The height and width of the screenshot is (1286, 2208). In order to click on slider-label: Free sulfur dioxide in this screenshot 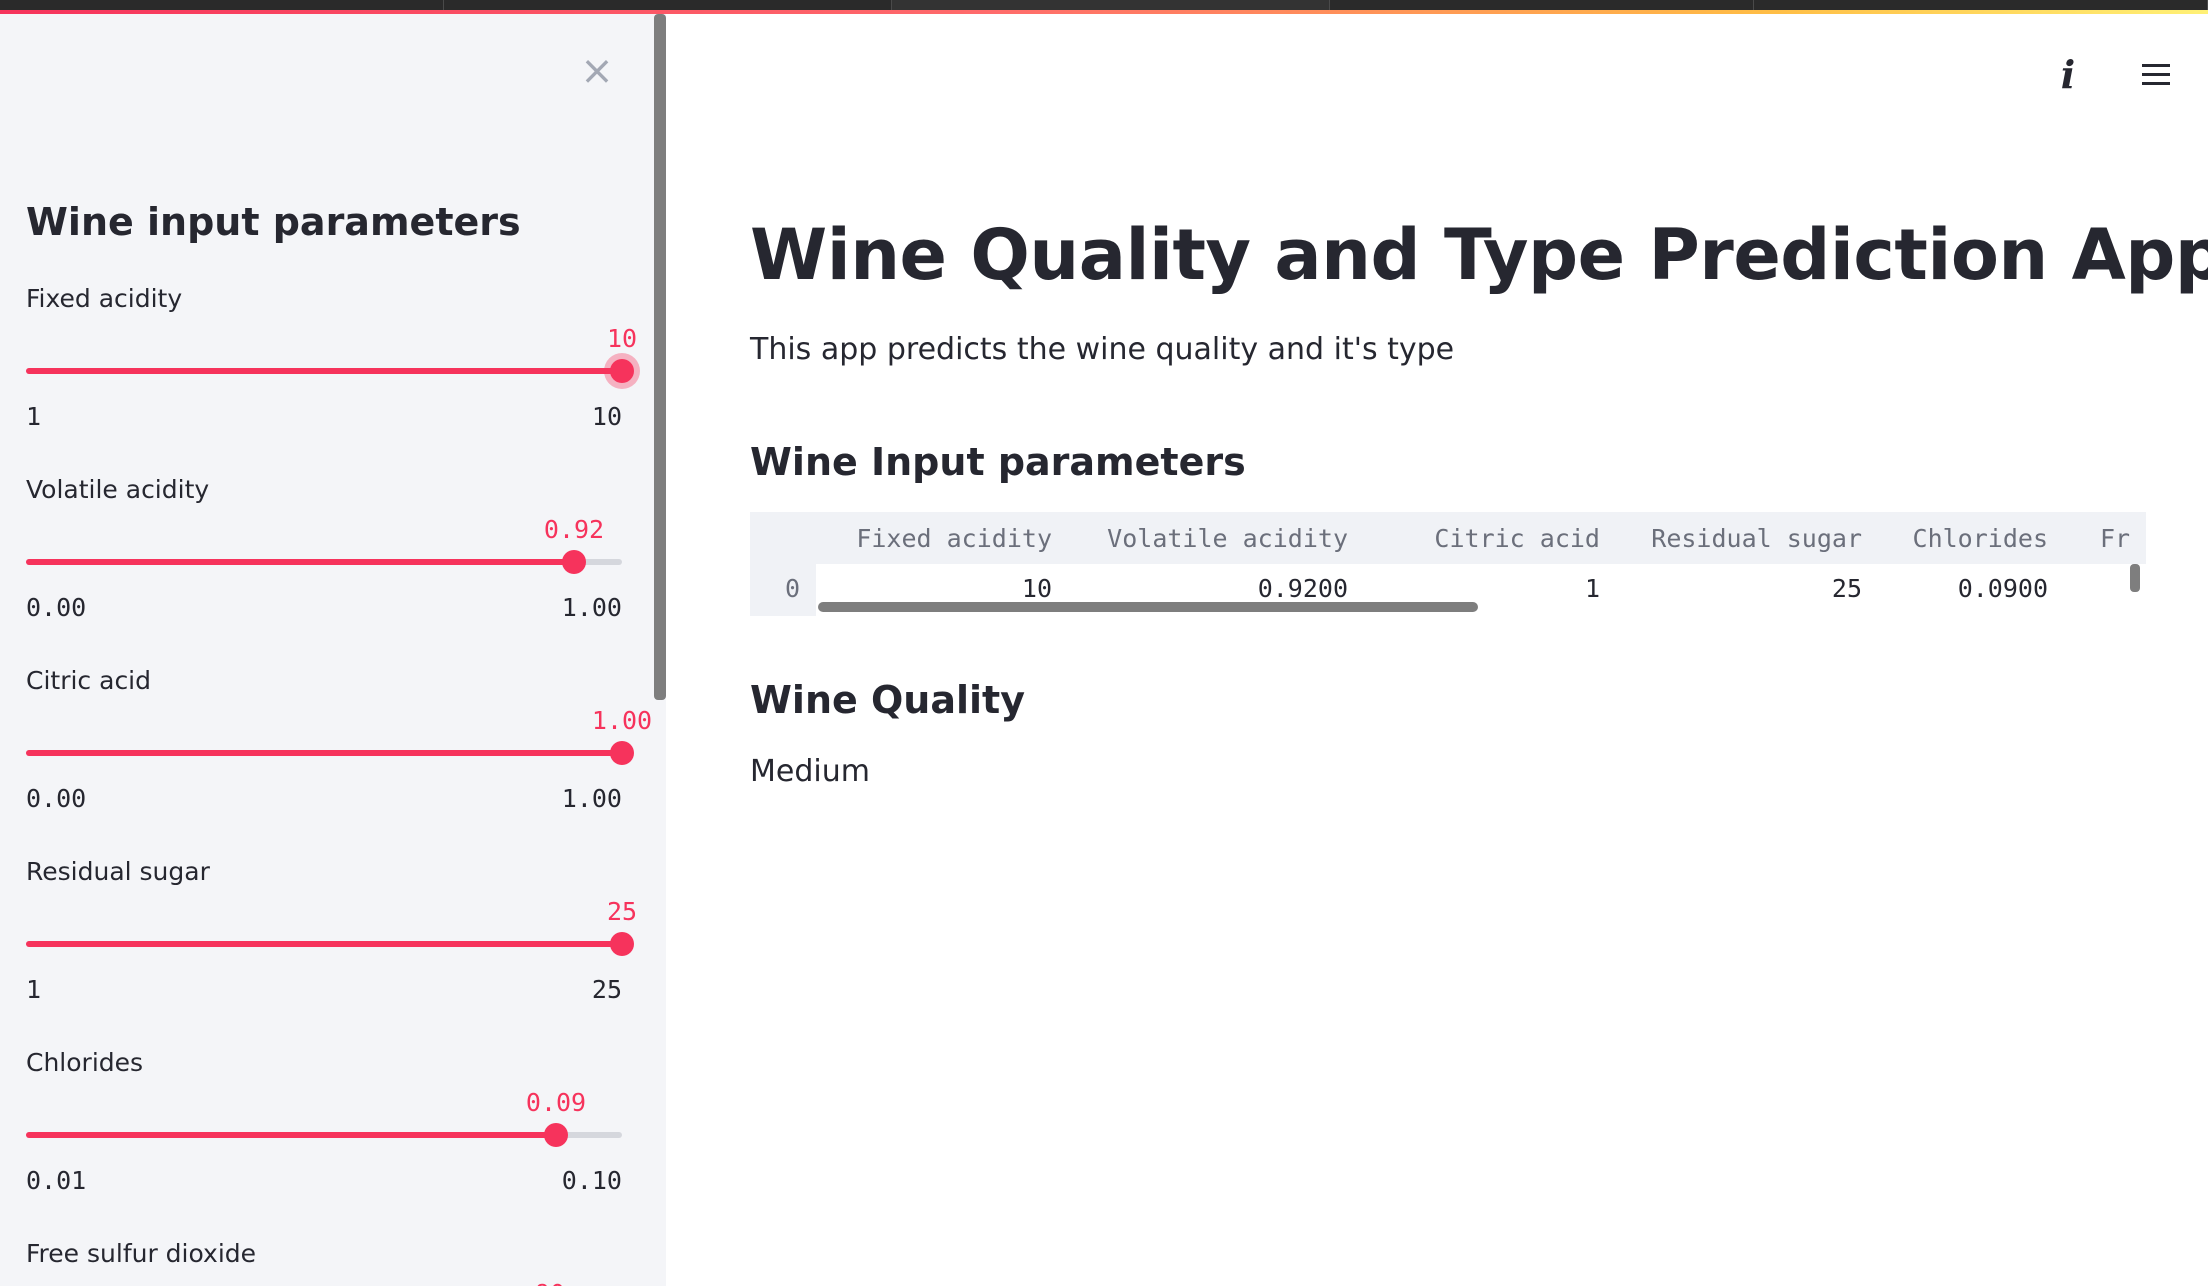, I will do `click(141, 1253)`.